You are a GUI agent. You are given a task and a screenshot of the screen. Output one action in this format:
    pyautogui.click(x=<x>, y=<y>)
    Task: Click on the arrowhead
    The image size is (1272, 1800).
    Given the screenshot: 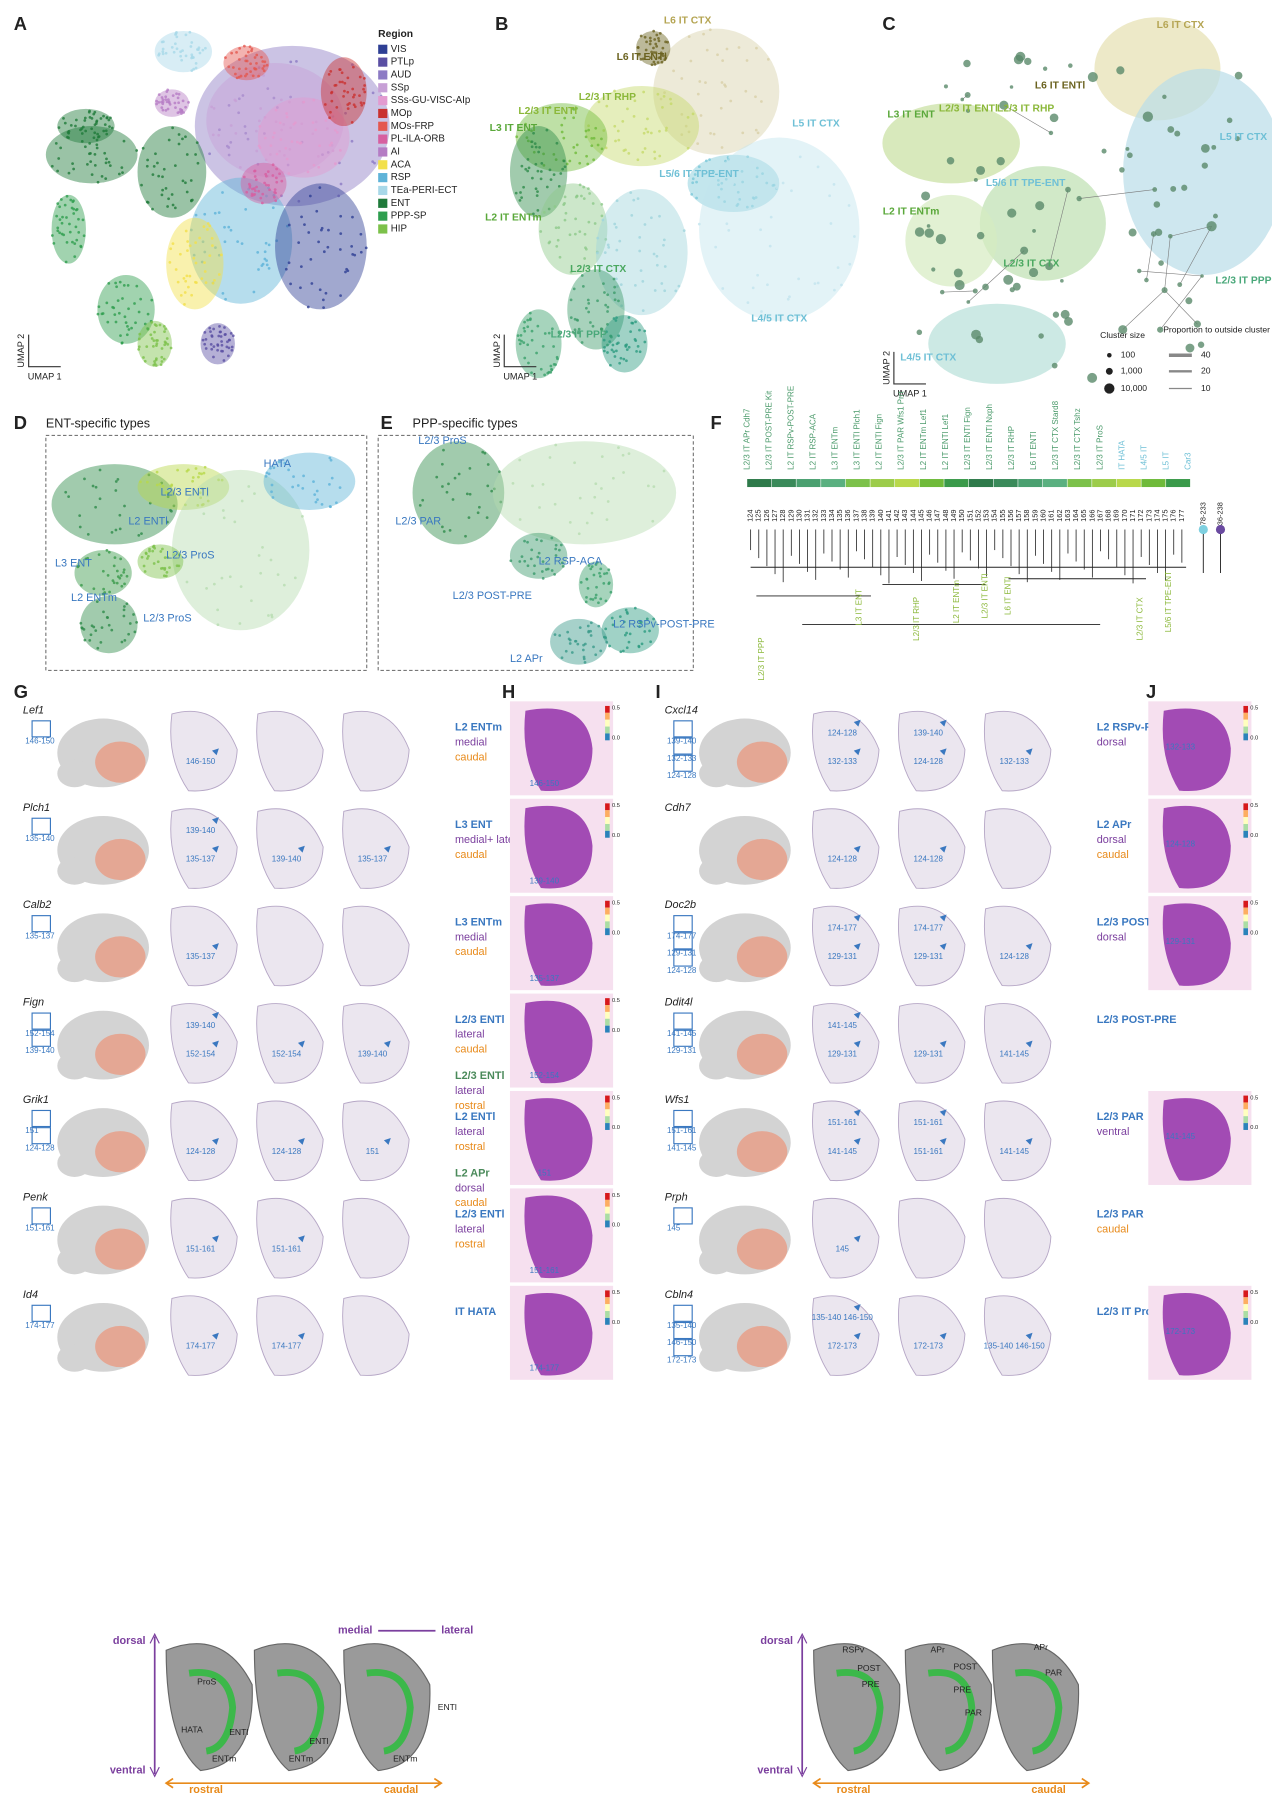 What is the action you would take?
    pyautogui.click(x=943, y=1113)
    